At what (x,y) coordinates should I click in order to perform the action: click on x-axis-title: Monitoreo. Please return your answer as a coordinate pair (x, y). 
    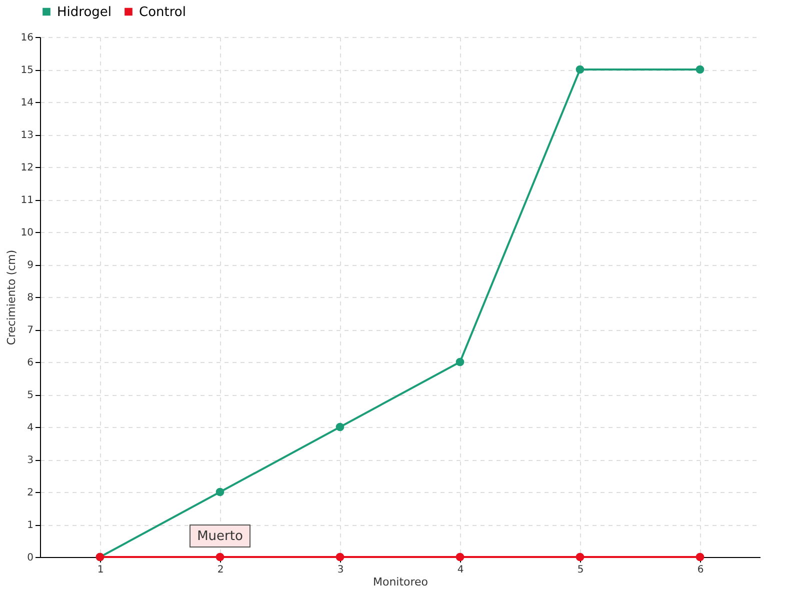
    Looking at the image, I should click on (400, 582).